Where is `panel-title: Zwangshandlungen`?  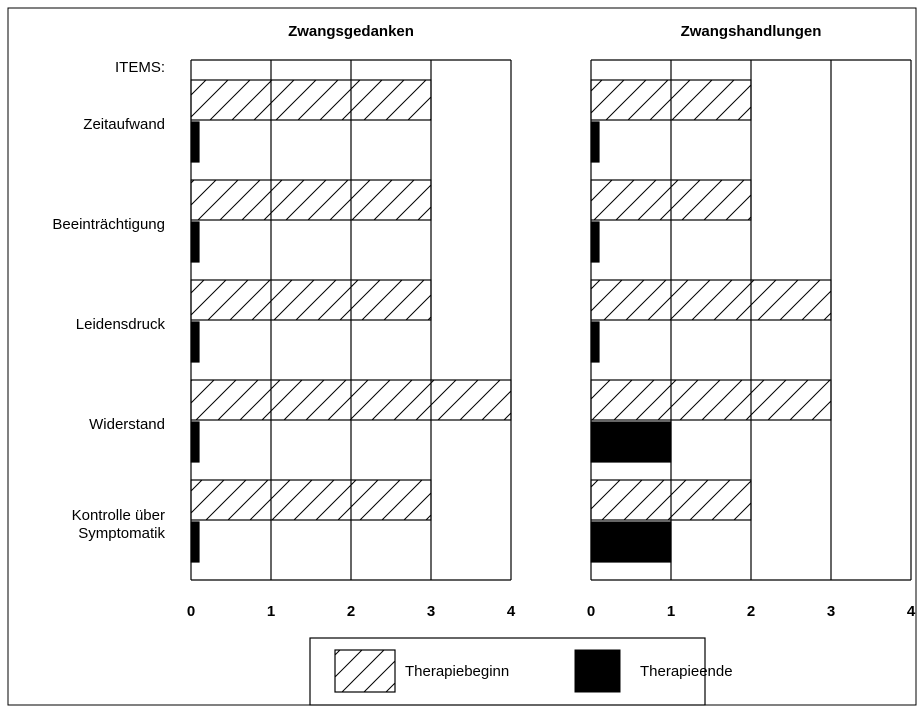 panel-title: Zwangshandlungen is located at coordinates (751, 31).